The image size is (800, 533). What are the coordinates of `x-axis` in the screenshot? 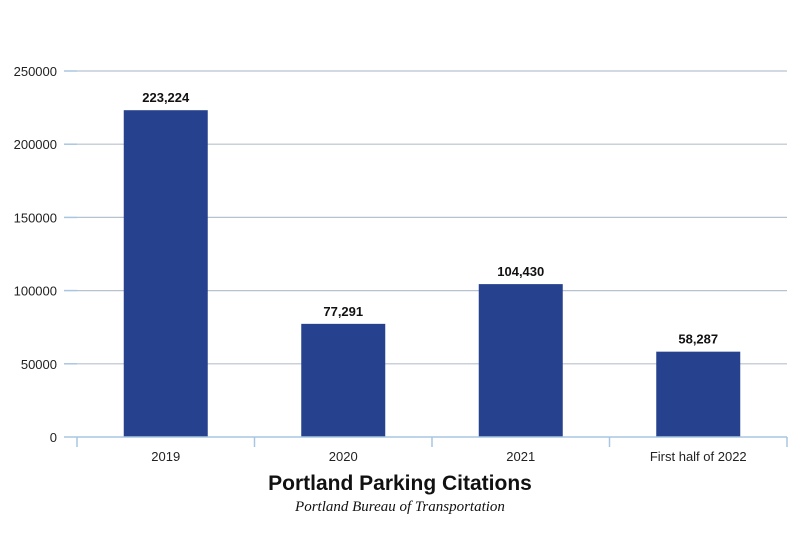 It's located at (432, 441).